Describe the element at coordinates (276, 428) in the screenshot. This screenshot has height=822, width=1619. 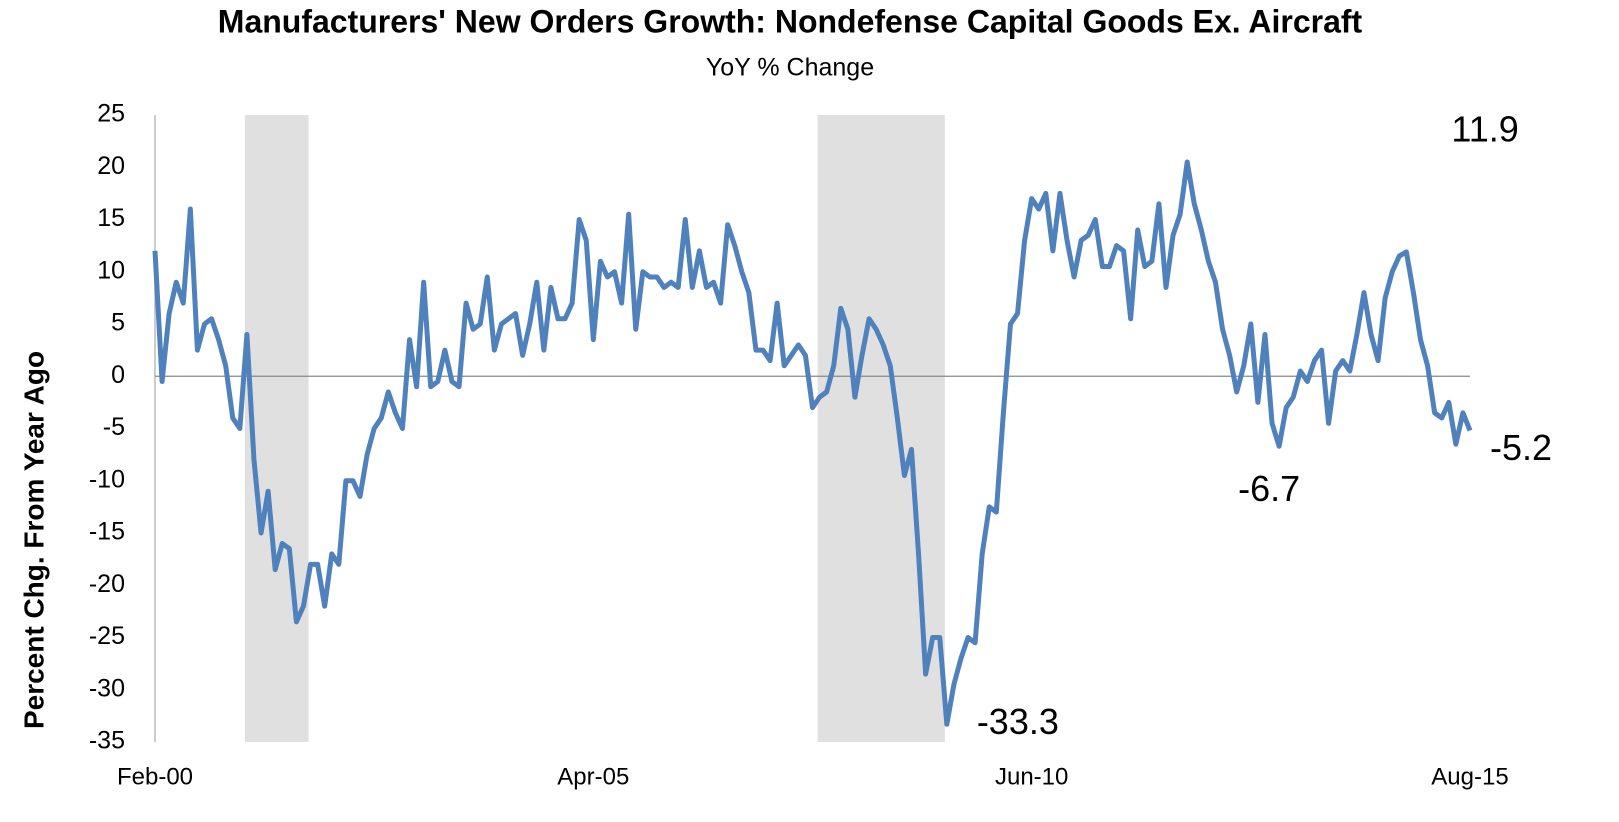
I see `recession-shade` at that location.